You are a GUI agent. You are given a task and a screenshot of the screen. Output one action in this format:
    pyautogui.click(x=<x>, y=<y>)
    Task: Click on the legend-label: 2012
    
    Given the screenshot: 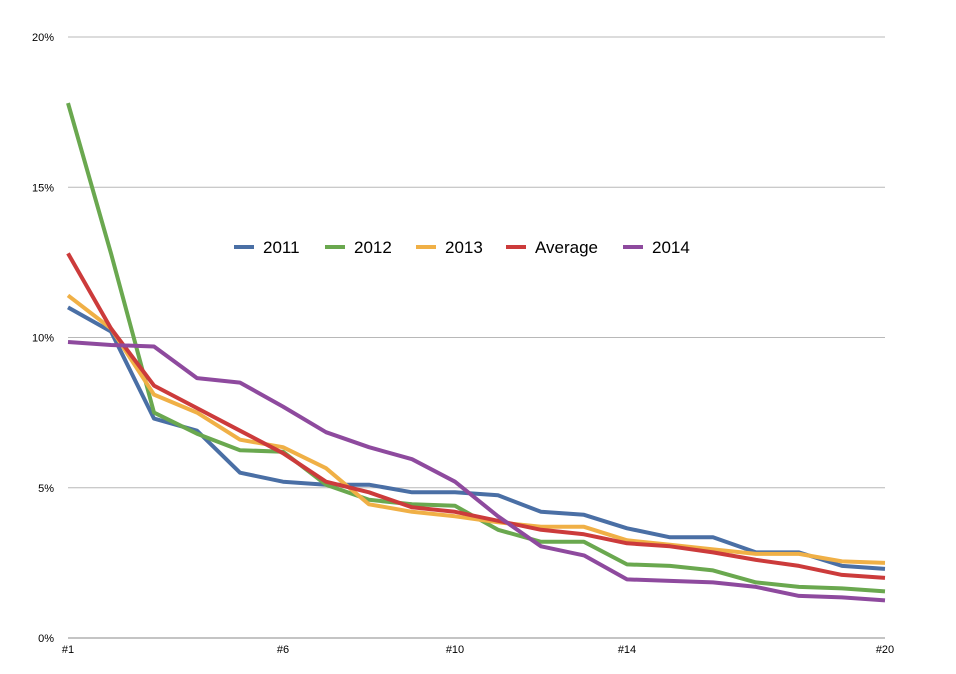 What is the action you would take?
    pyautogui.click(x=373, y=247)
    